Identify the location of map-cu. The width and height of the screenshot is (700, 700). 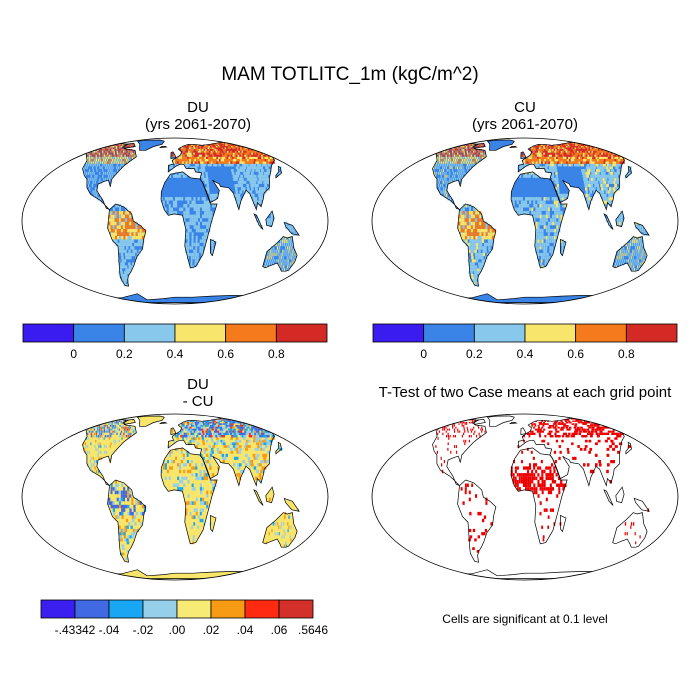
(525, 221).